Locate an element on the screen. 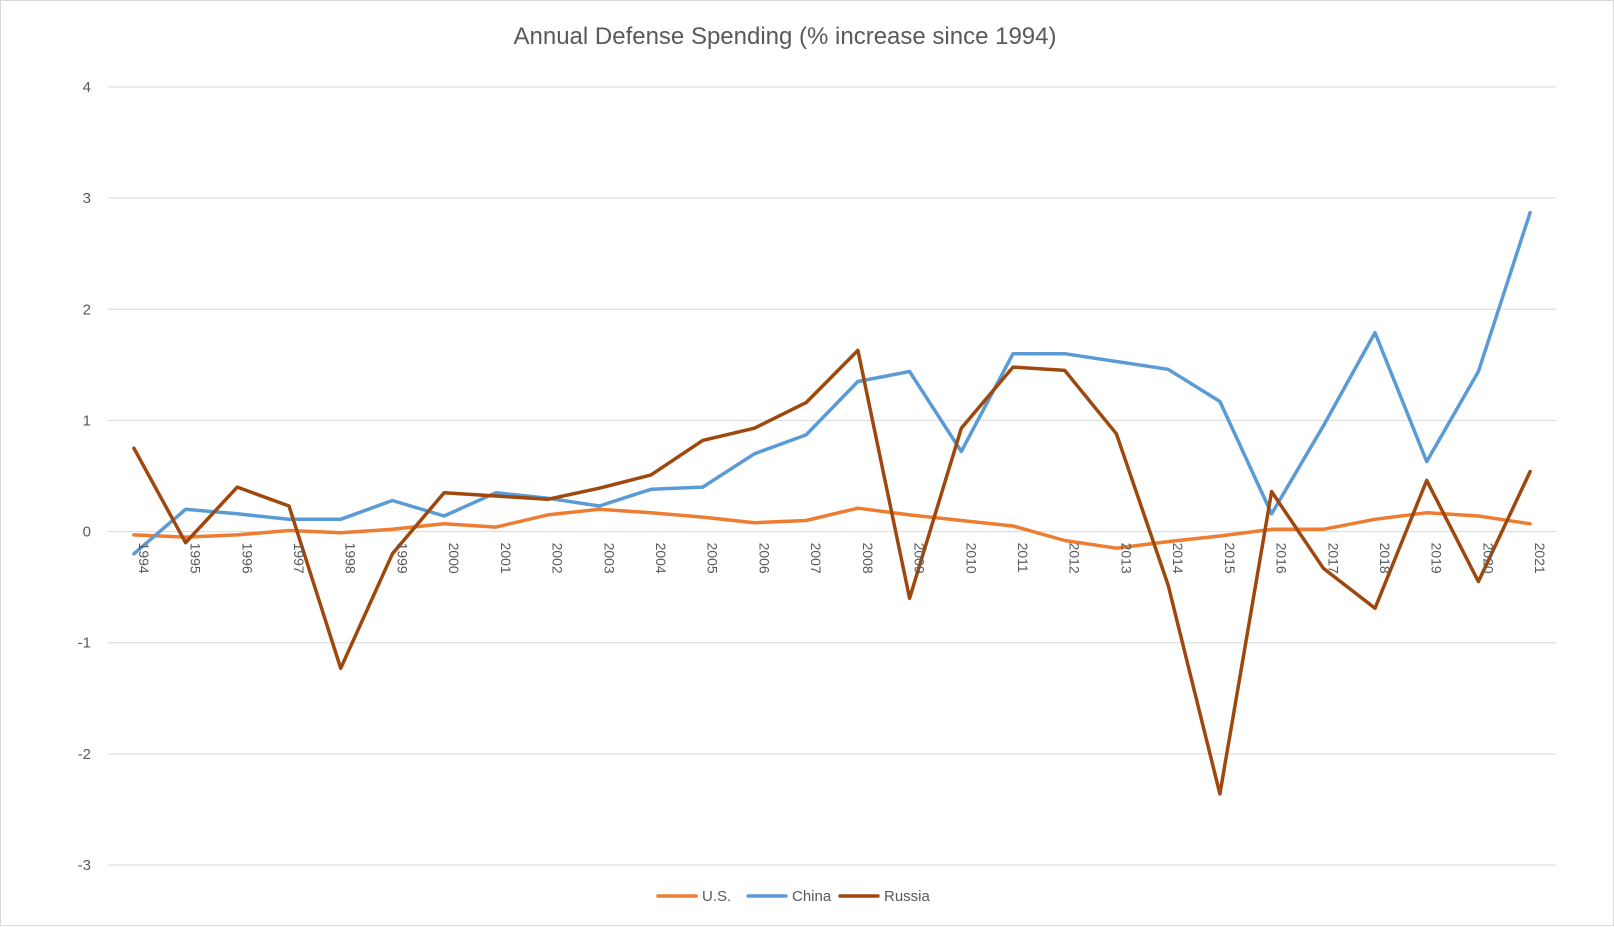  x-tick-label: 2018 is located at coordinates (1385, 558).